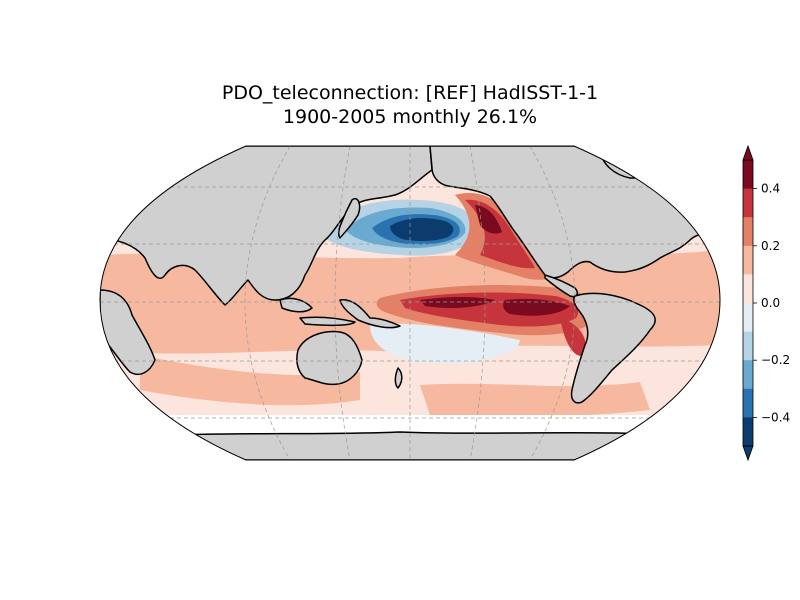 This screenshot has width=800, height=600. What do you see at coordinates (775, 417) in the screenshot?
I see `colorbar-tick-label: −0.4` at bounding box center [775, 417].